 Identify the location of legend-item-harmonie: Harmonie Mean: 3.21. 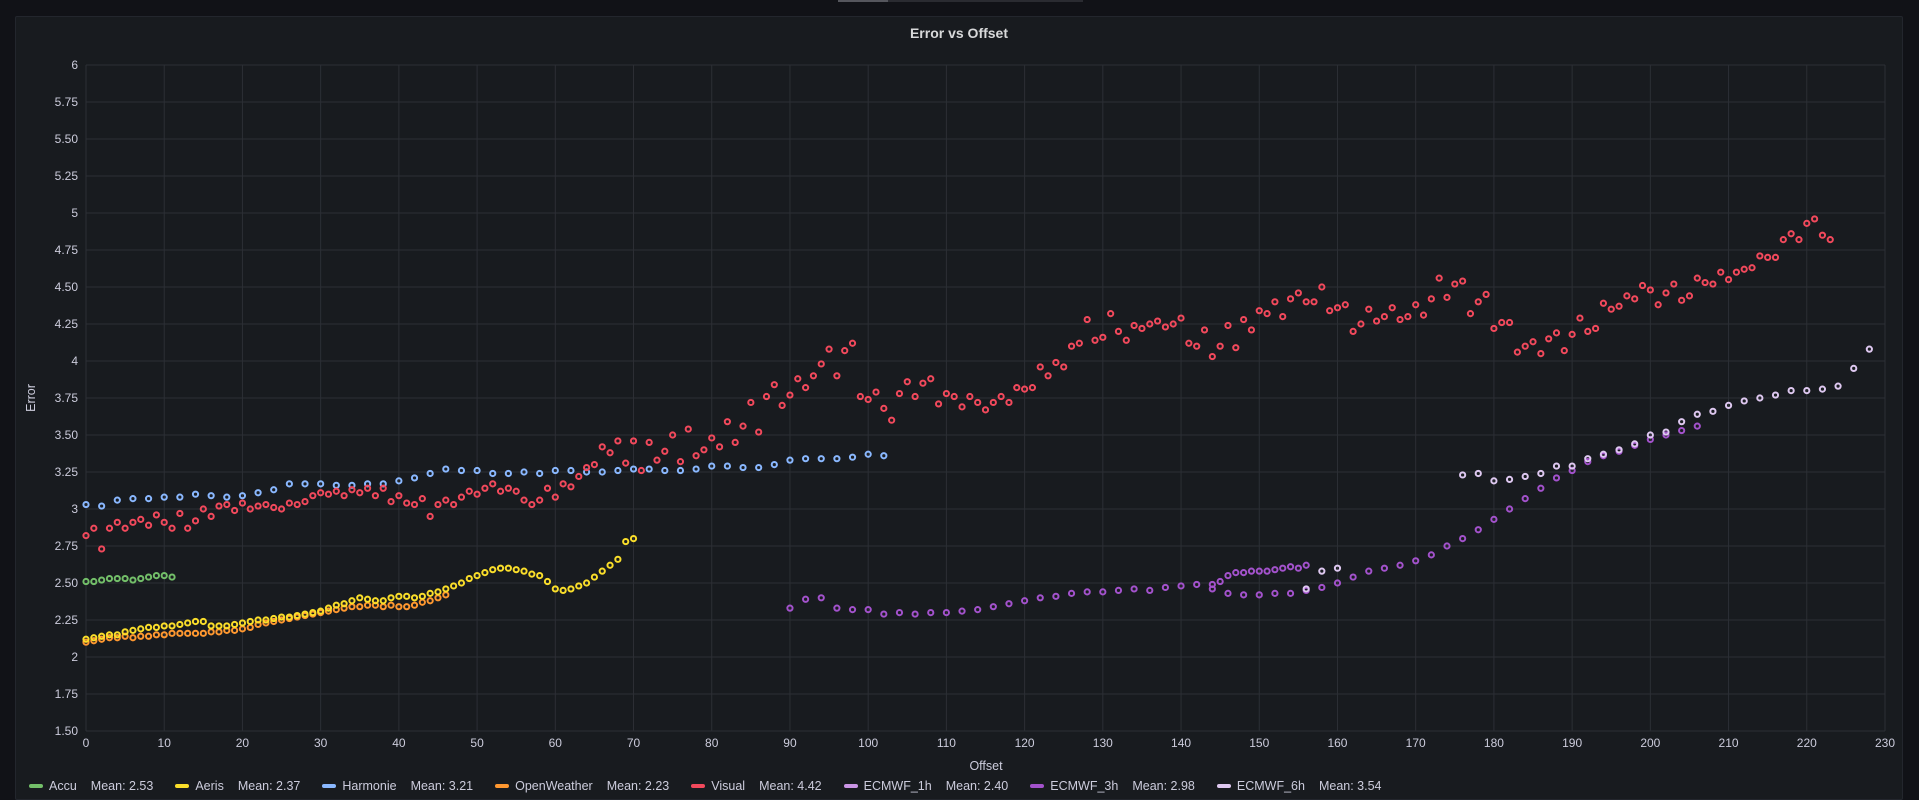
(397, 786).